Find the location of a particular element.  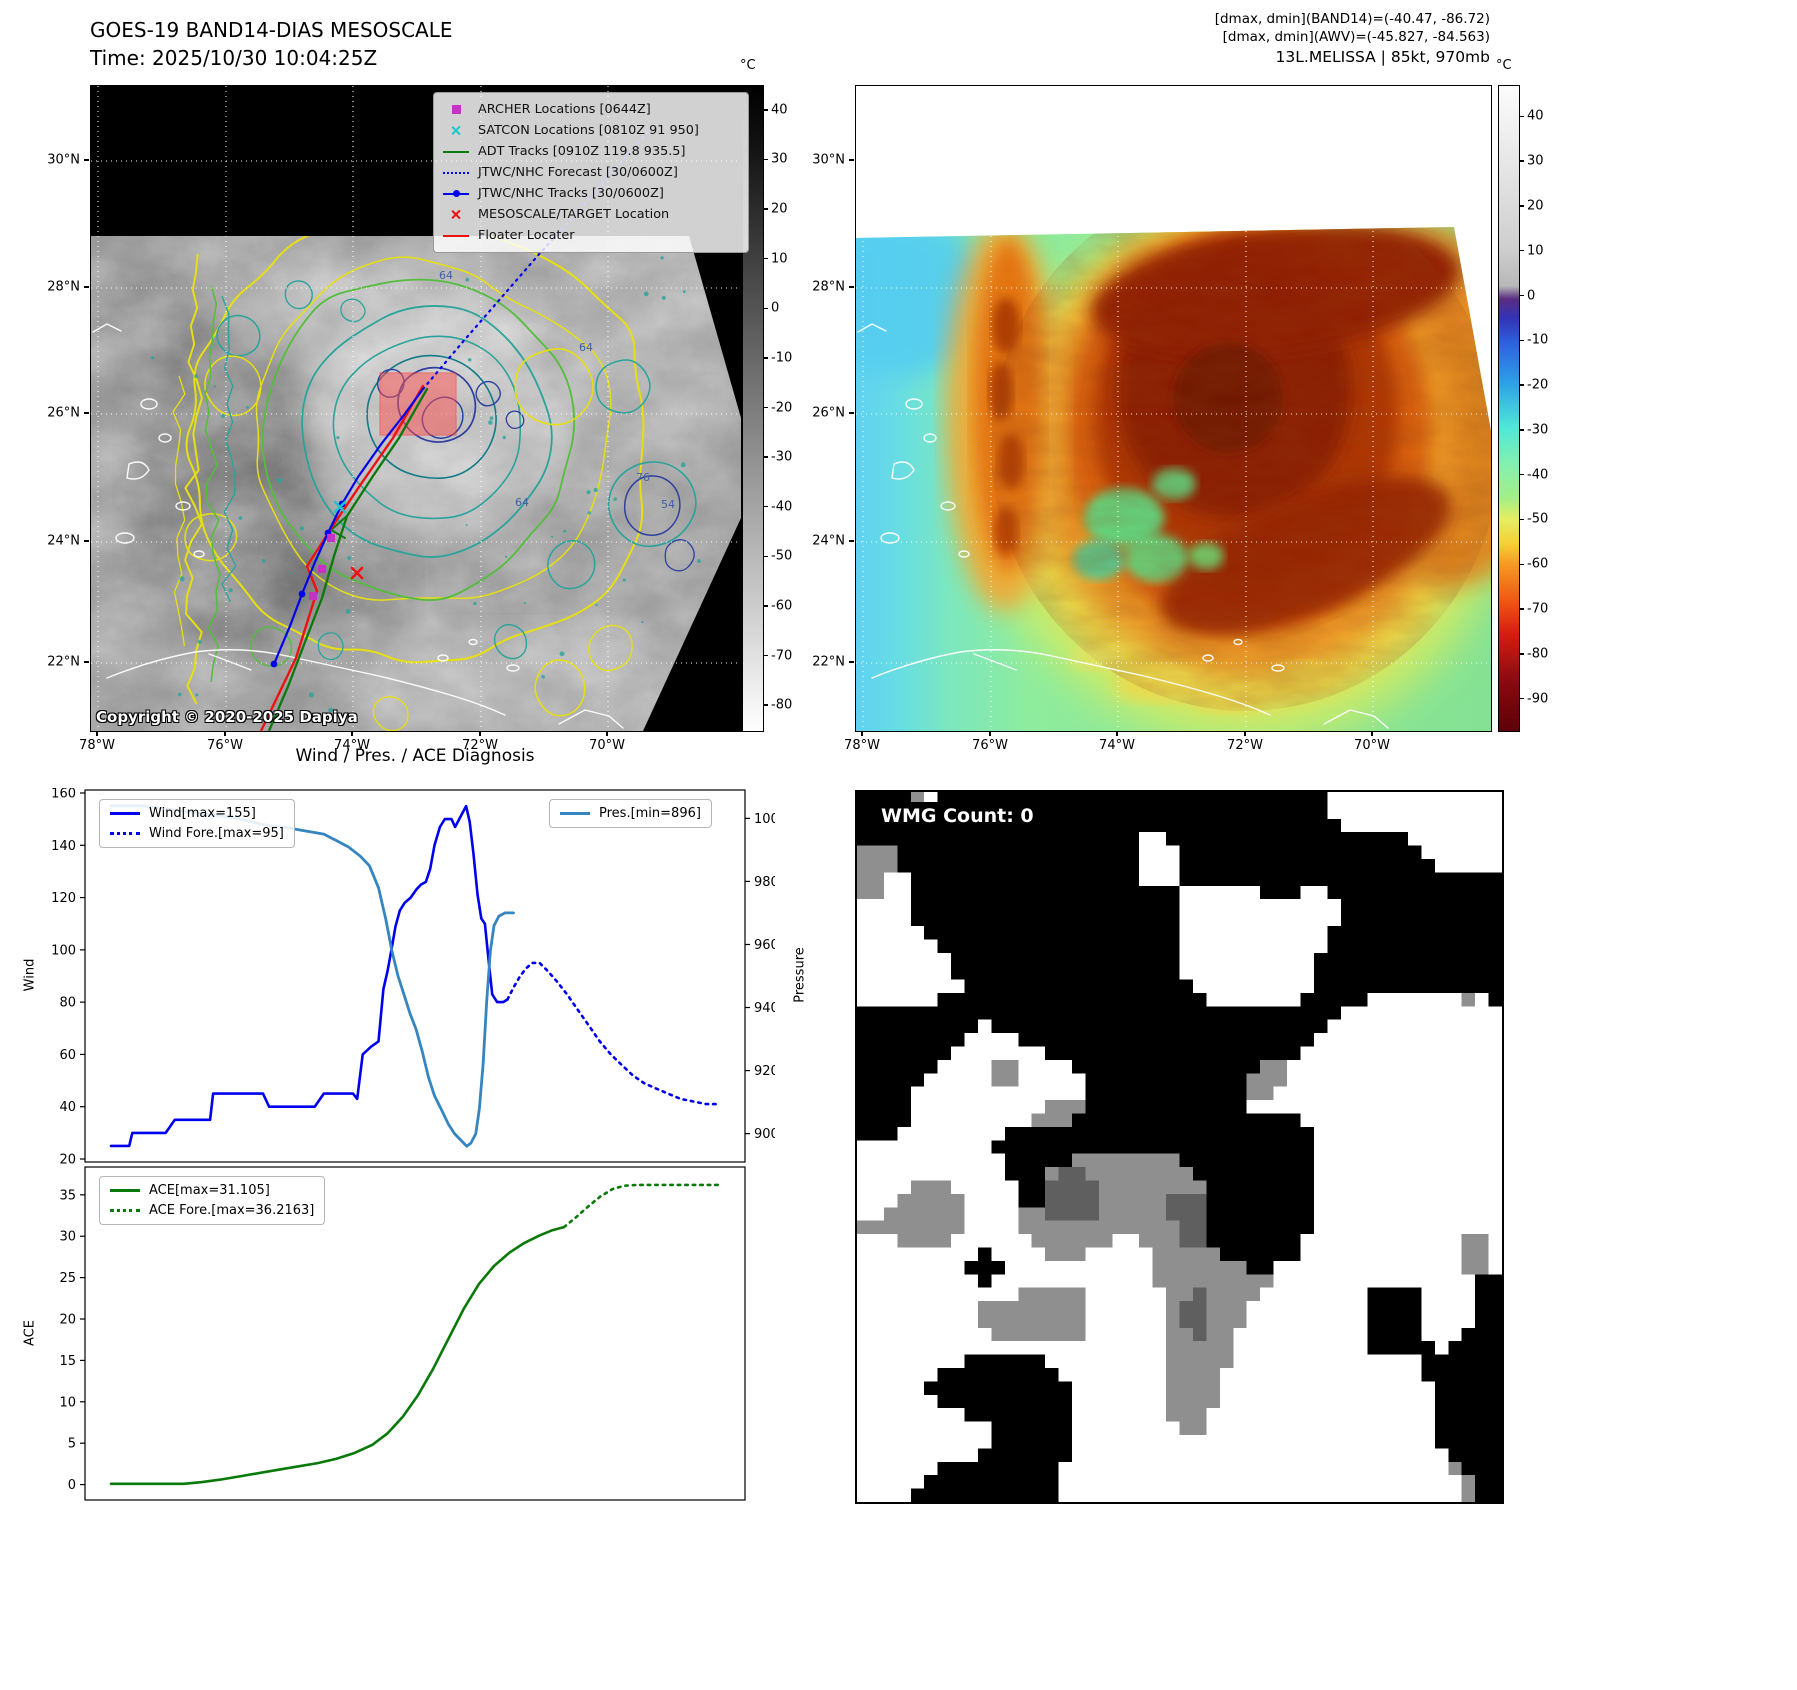

awv-satellite-image is located at coordinates (1173, 408).